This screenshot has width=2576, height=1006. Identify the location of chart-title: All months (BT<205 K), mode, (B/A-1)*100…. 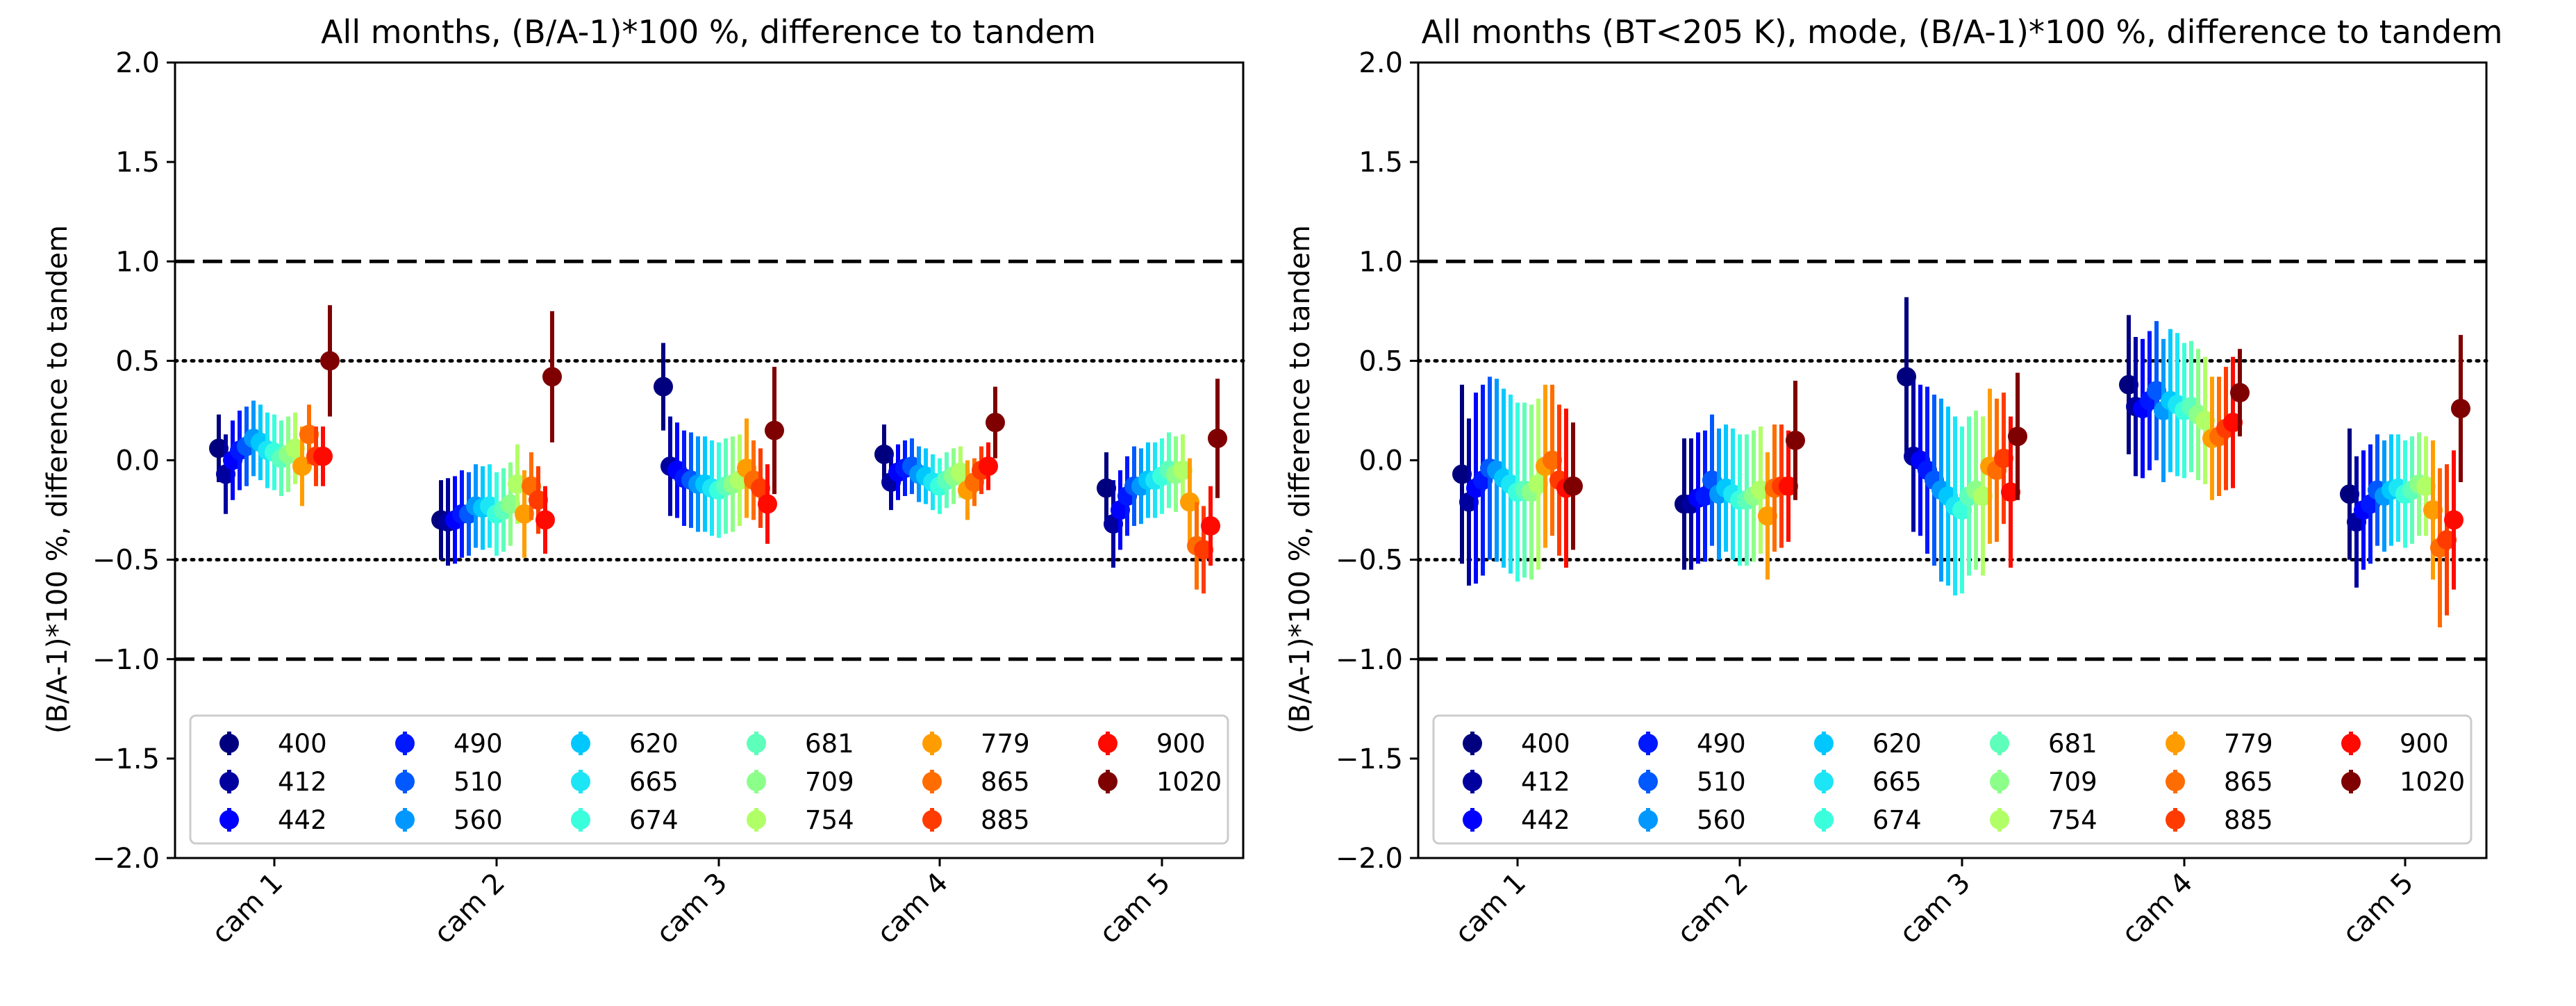
(1962, 32).